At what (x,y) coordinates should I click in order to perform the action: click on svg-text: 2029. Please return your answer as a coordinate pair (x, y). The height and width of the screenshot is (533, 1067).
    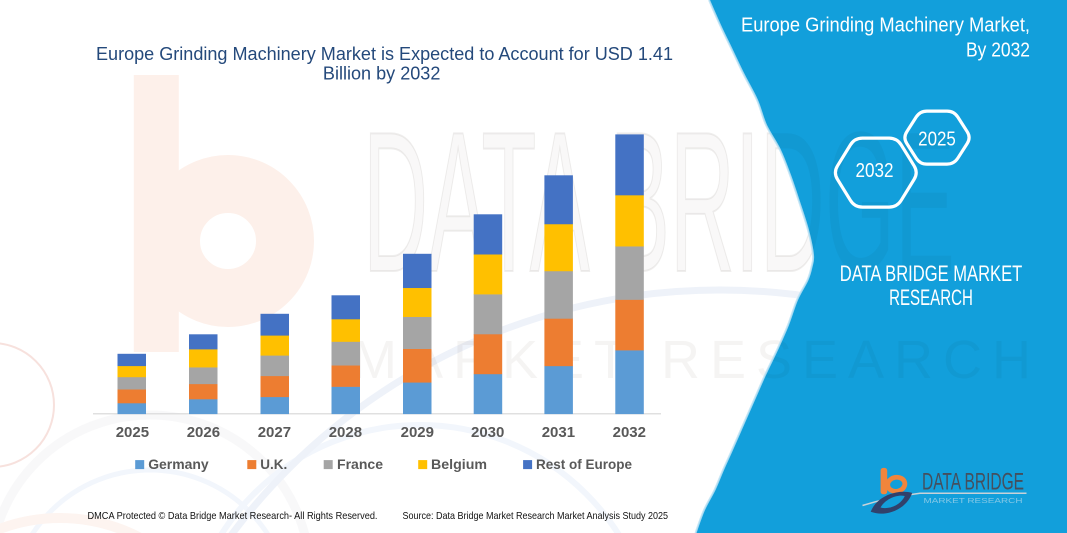
    Looking at the image, I should click on (417, 432).